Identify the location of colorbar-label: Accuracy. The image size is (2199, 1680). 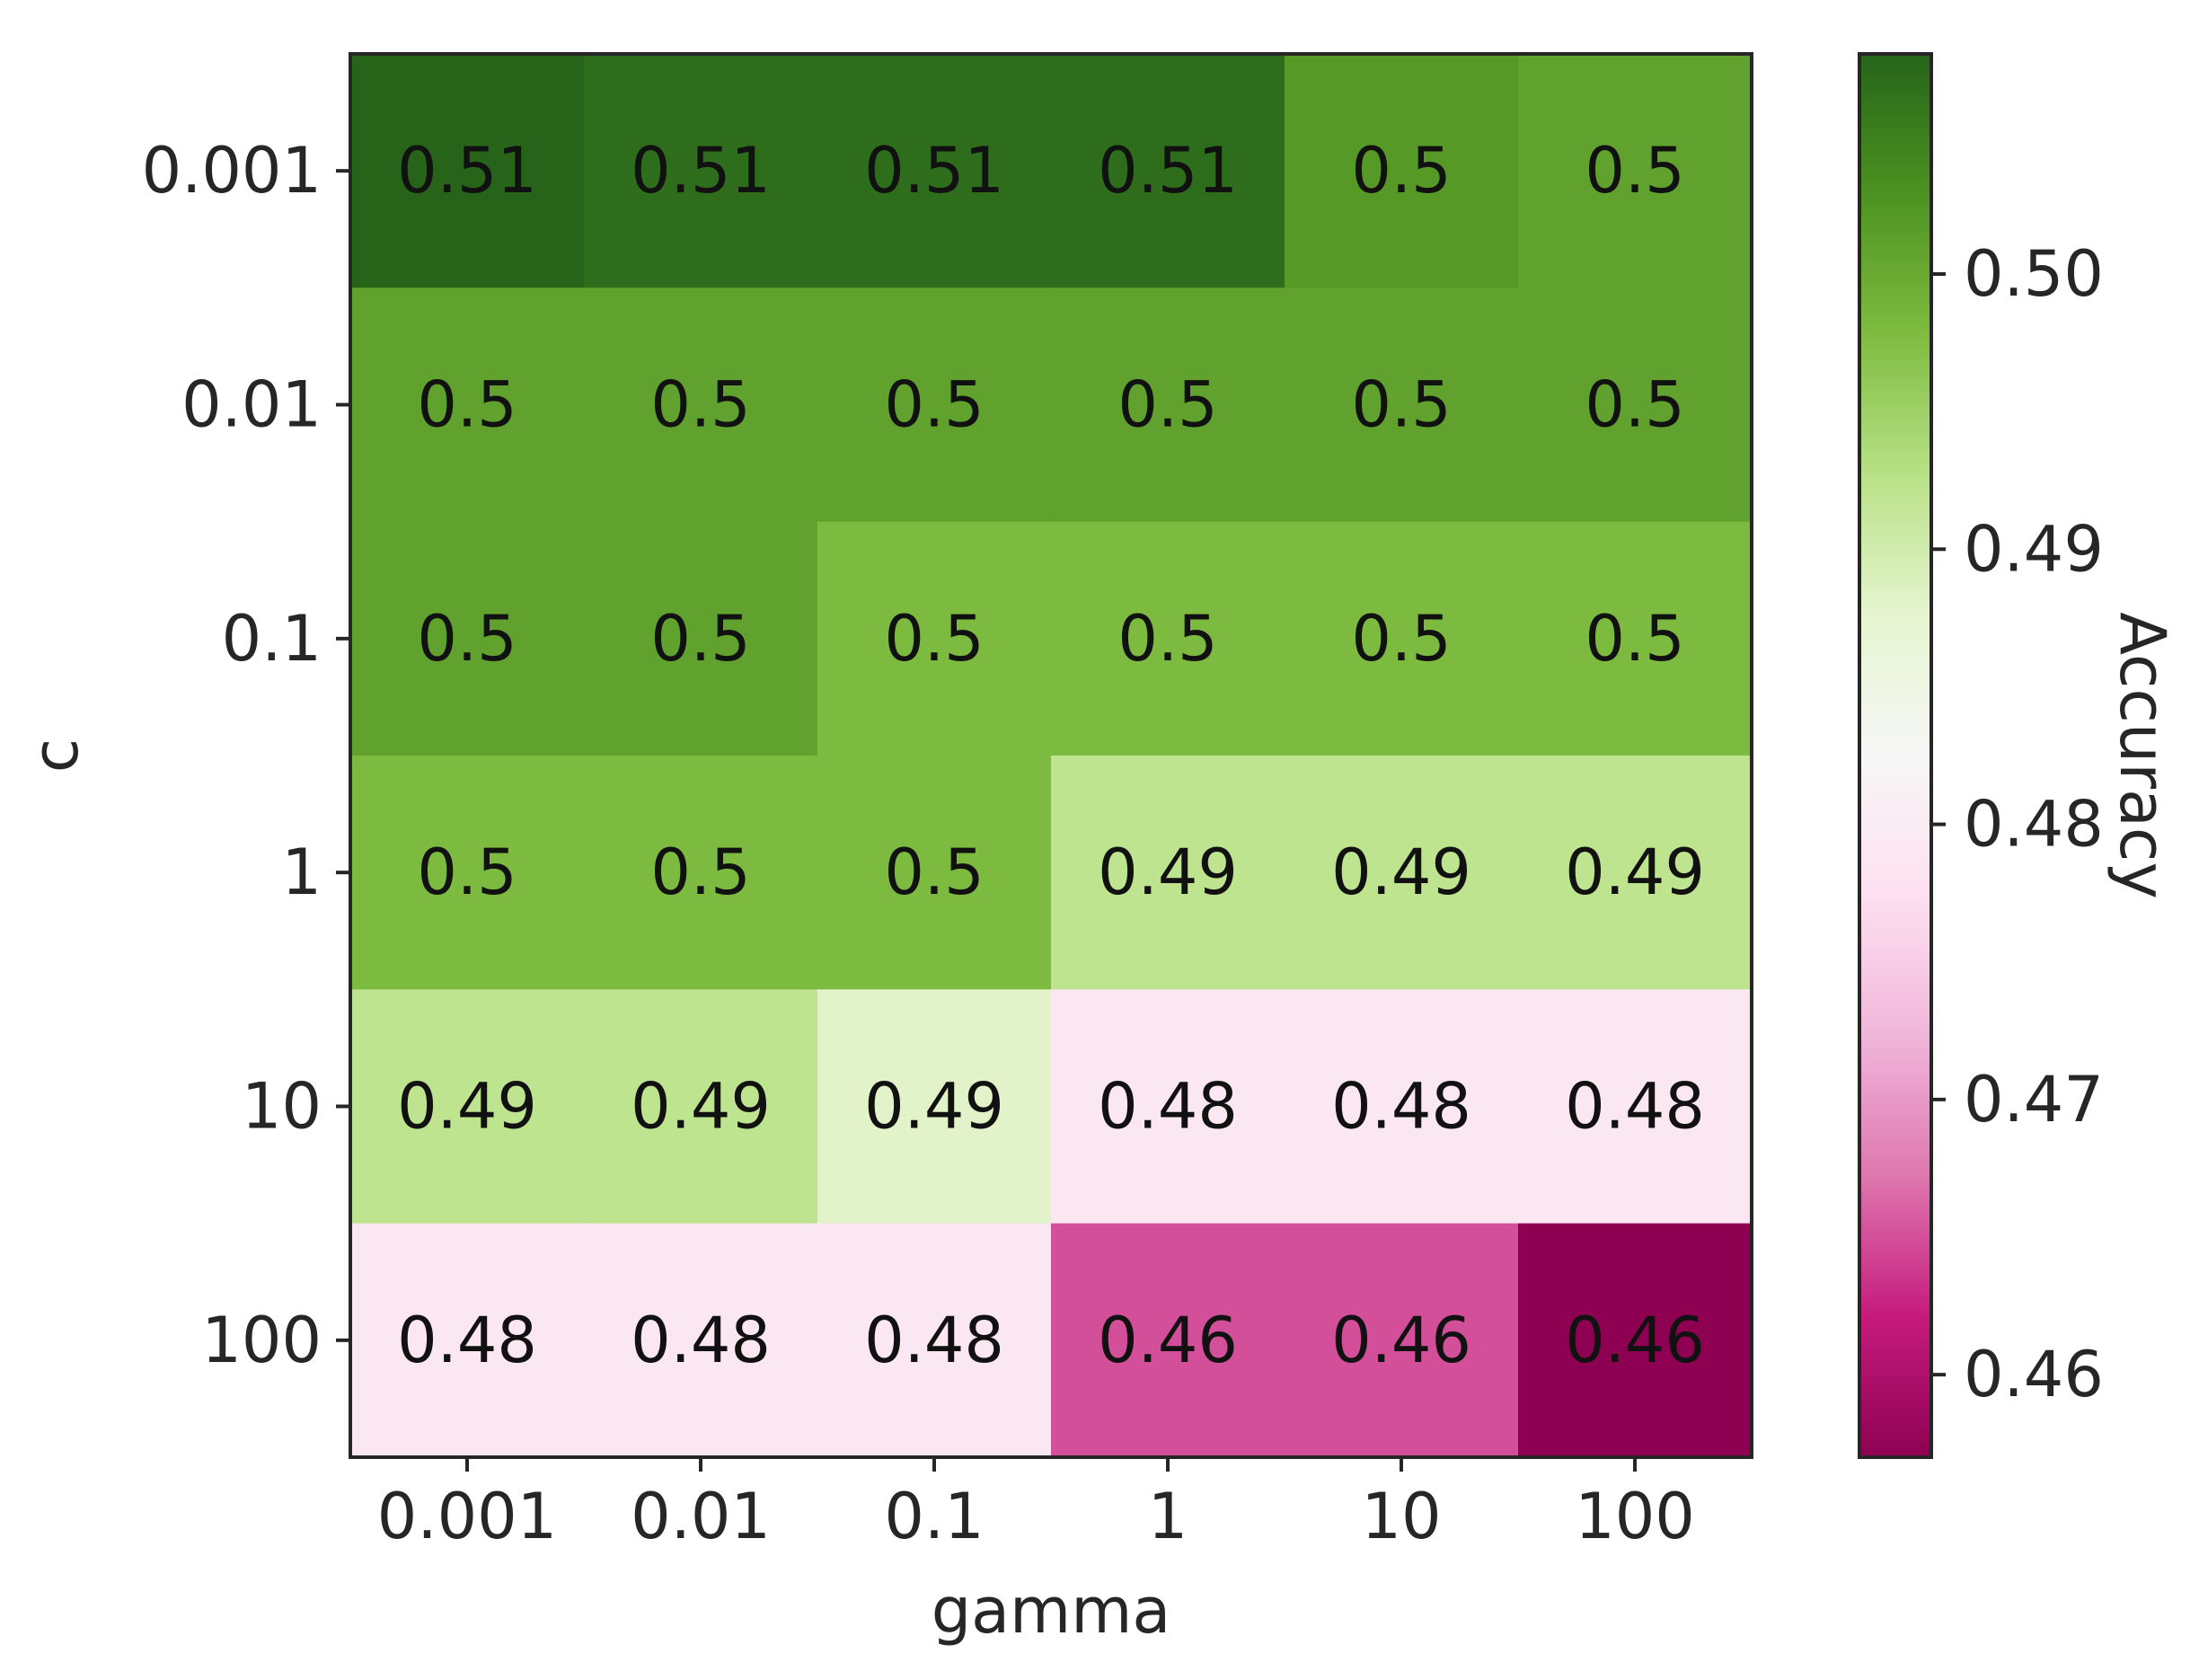
(2142, 755).